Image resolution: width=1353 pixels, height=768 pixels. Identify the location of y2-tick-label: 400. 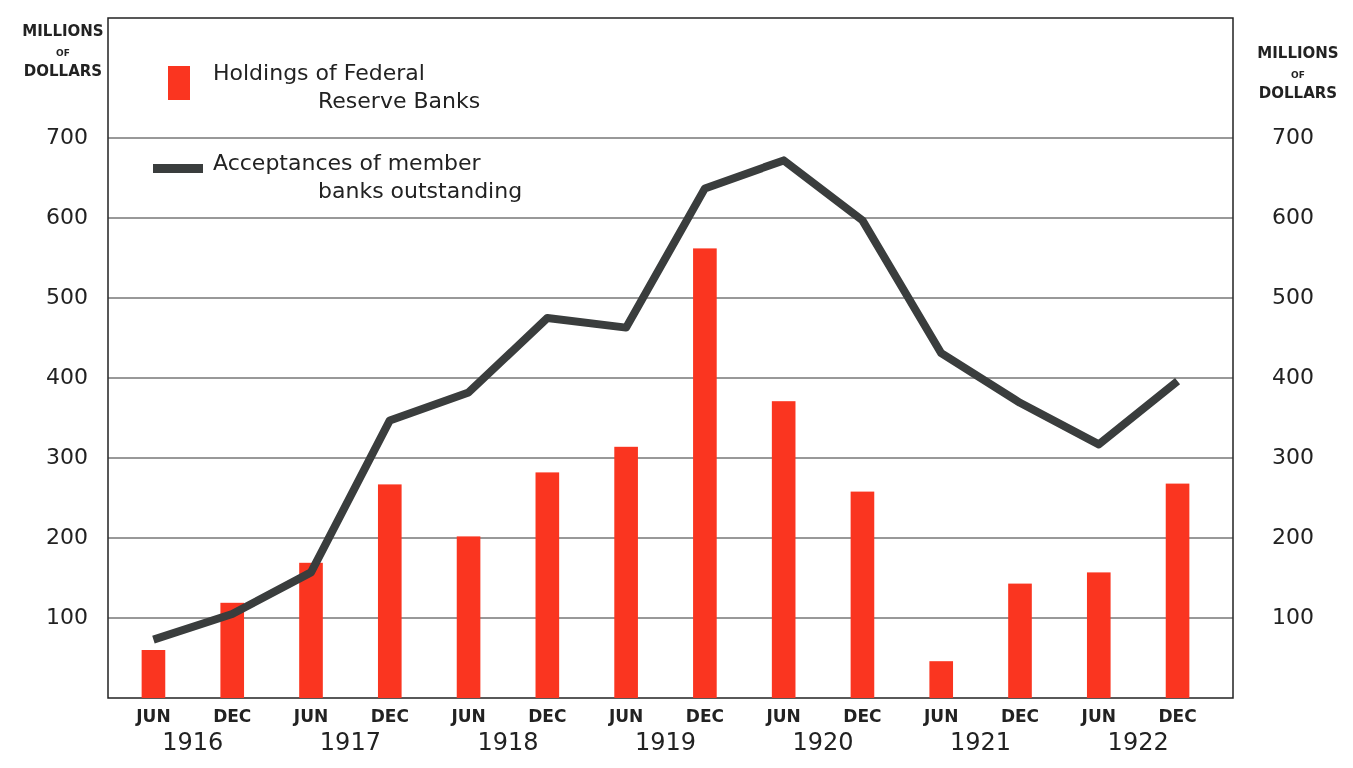
(1293, 376).